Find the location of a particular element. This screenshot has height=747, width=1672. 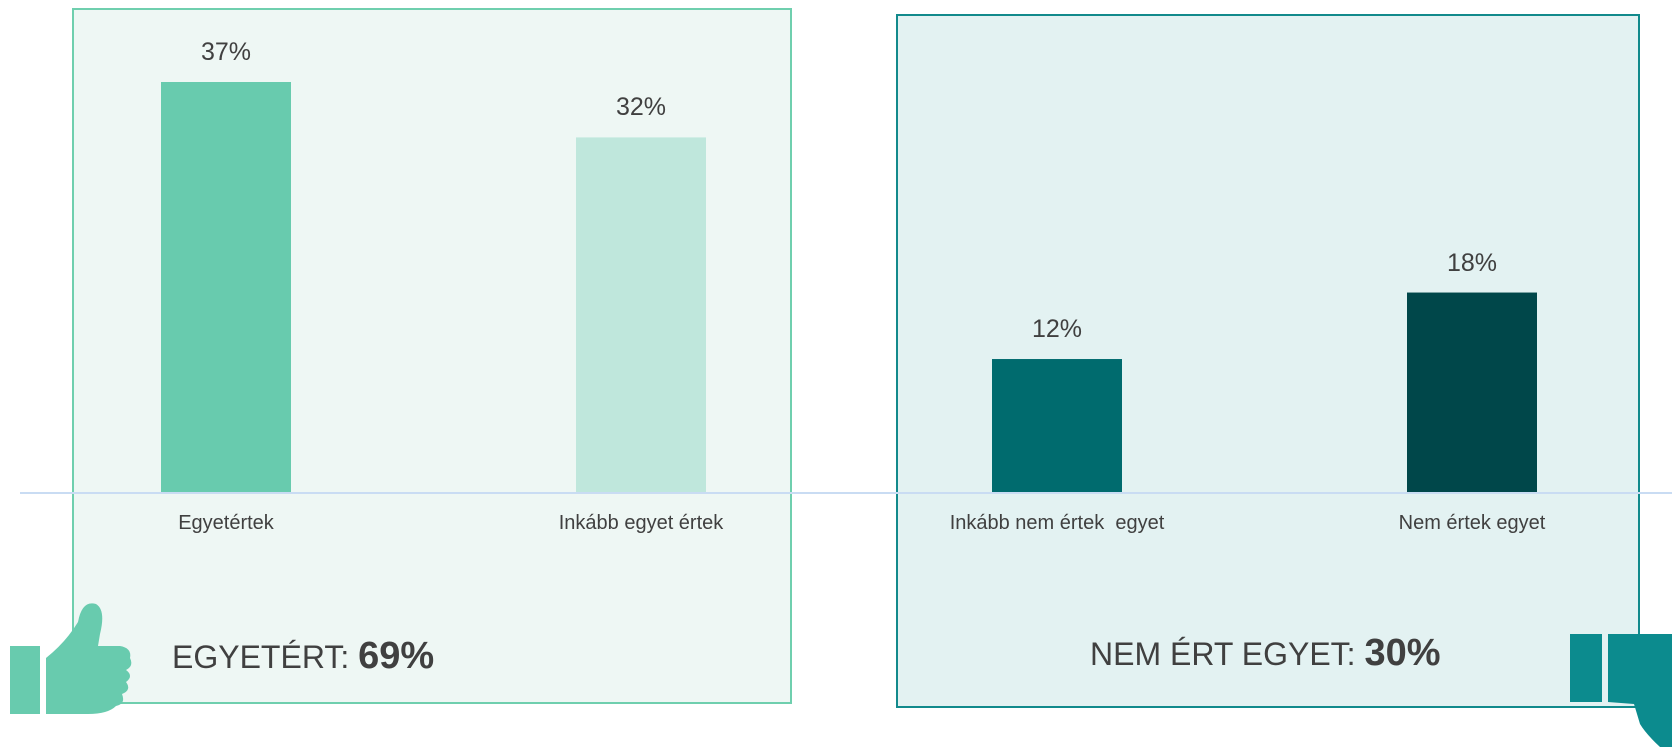

disagree-summary-label: NEM ÉRT EGYET: is located at coordinates (1223, 654).